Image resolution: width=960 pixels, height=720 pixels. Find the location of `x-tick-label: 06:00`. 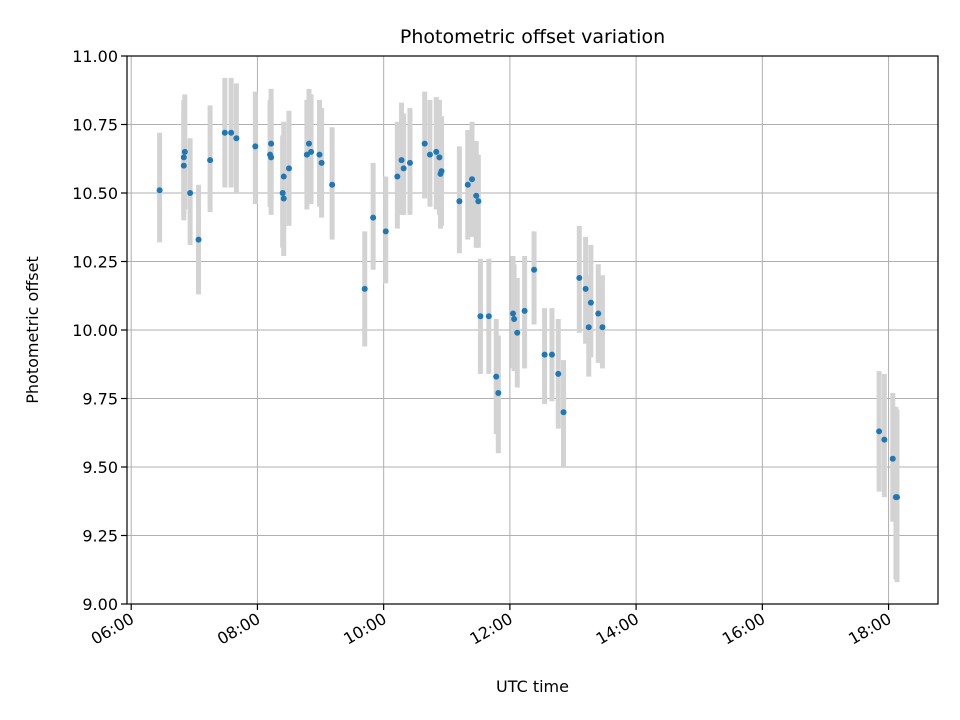

x-tick-label: 06:00 is located at coordinates (112, 629).